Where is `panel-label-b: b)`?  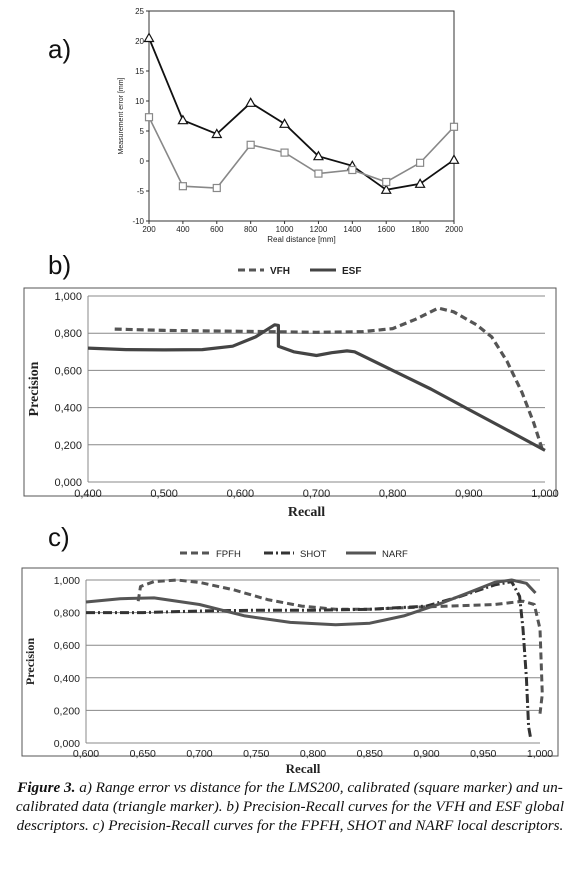
panel-label-b: b) is located at coordinates (60, 265).